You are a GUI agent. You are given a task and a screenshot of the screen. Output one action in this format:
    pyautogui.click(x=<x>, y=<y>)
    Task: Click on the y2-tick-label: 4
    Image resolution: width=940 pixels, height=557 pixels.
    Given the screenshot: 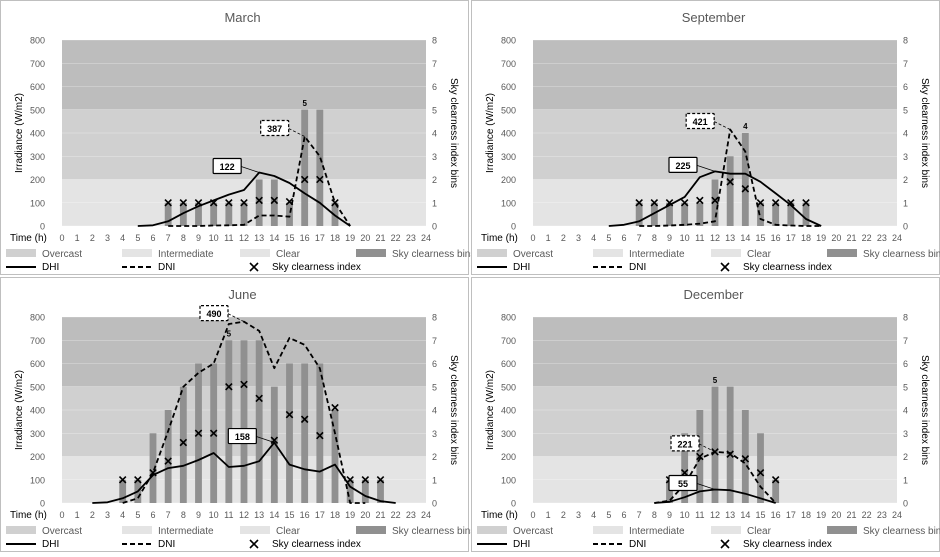 What is the action you would take?
    pyautogui.click(x=434, y=134)
    